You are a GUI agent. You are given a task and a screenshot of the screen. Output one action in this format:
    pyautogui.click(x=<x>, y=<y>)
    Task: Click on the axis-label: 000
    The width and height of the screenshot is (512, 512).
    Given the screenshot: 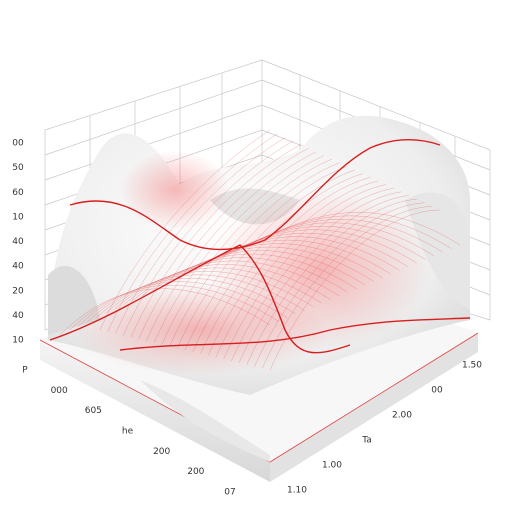 What is the action you would take?
    pyautogui.click(x=59, y=391)
    